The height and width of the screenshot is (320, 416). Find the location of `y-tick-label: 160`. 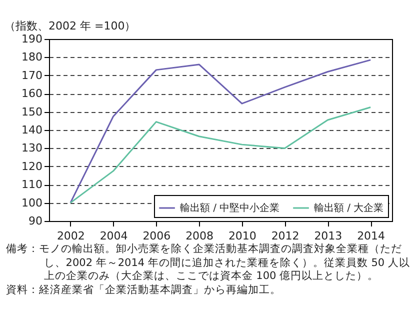

y-tick-label: 160 is located at coordinates (32, 93).